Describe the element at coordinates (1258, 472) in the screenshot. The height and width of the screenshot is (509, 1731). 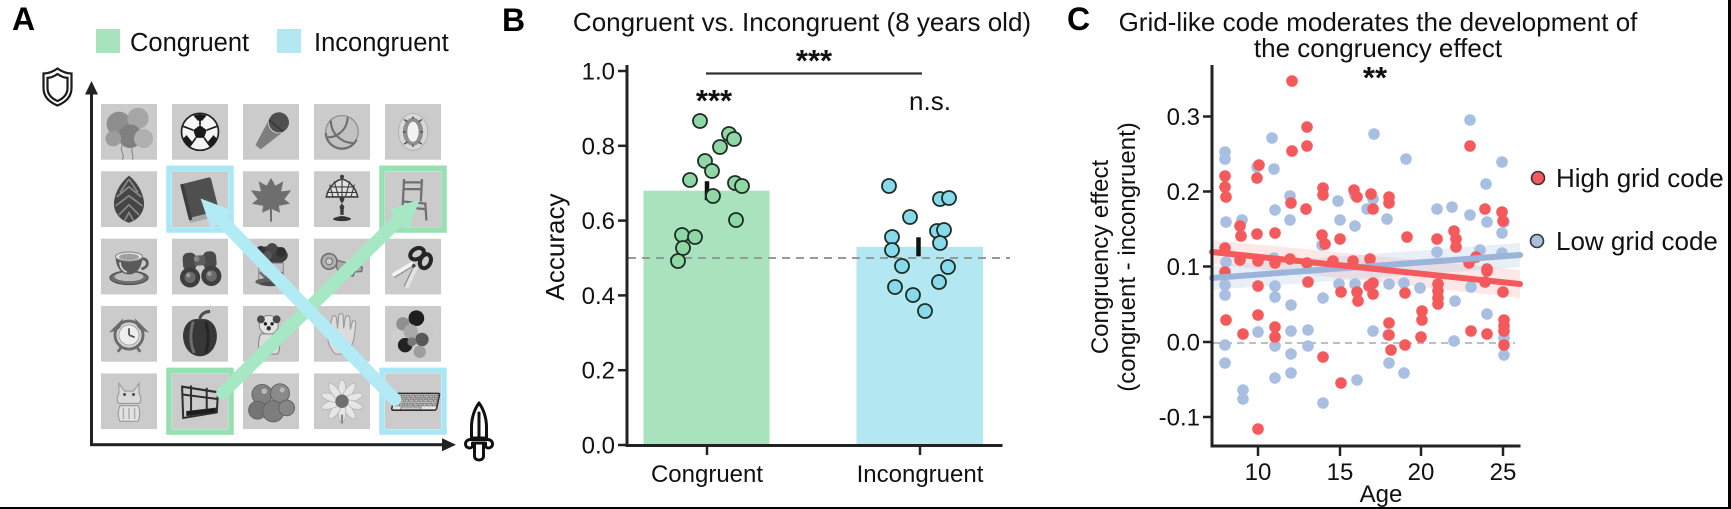
I see `svg-text: 10` at that location.